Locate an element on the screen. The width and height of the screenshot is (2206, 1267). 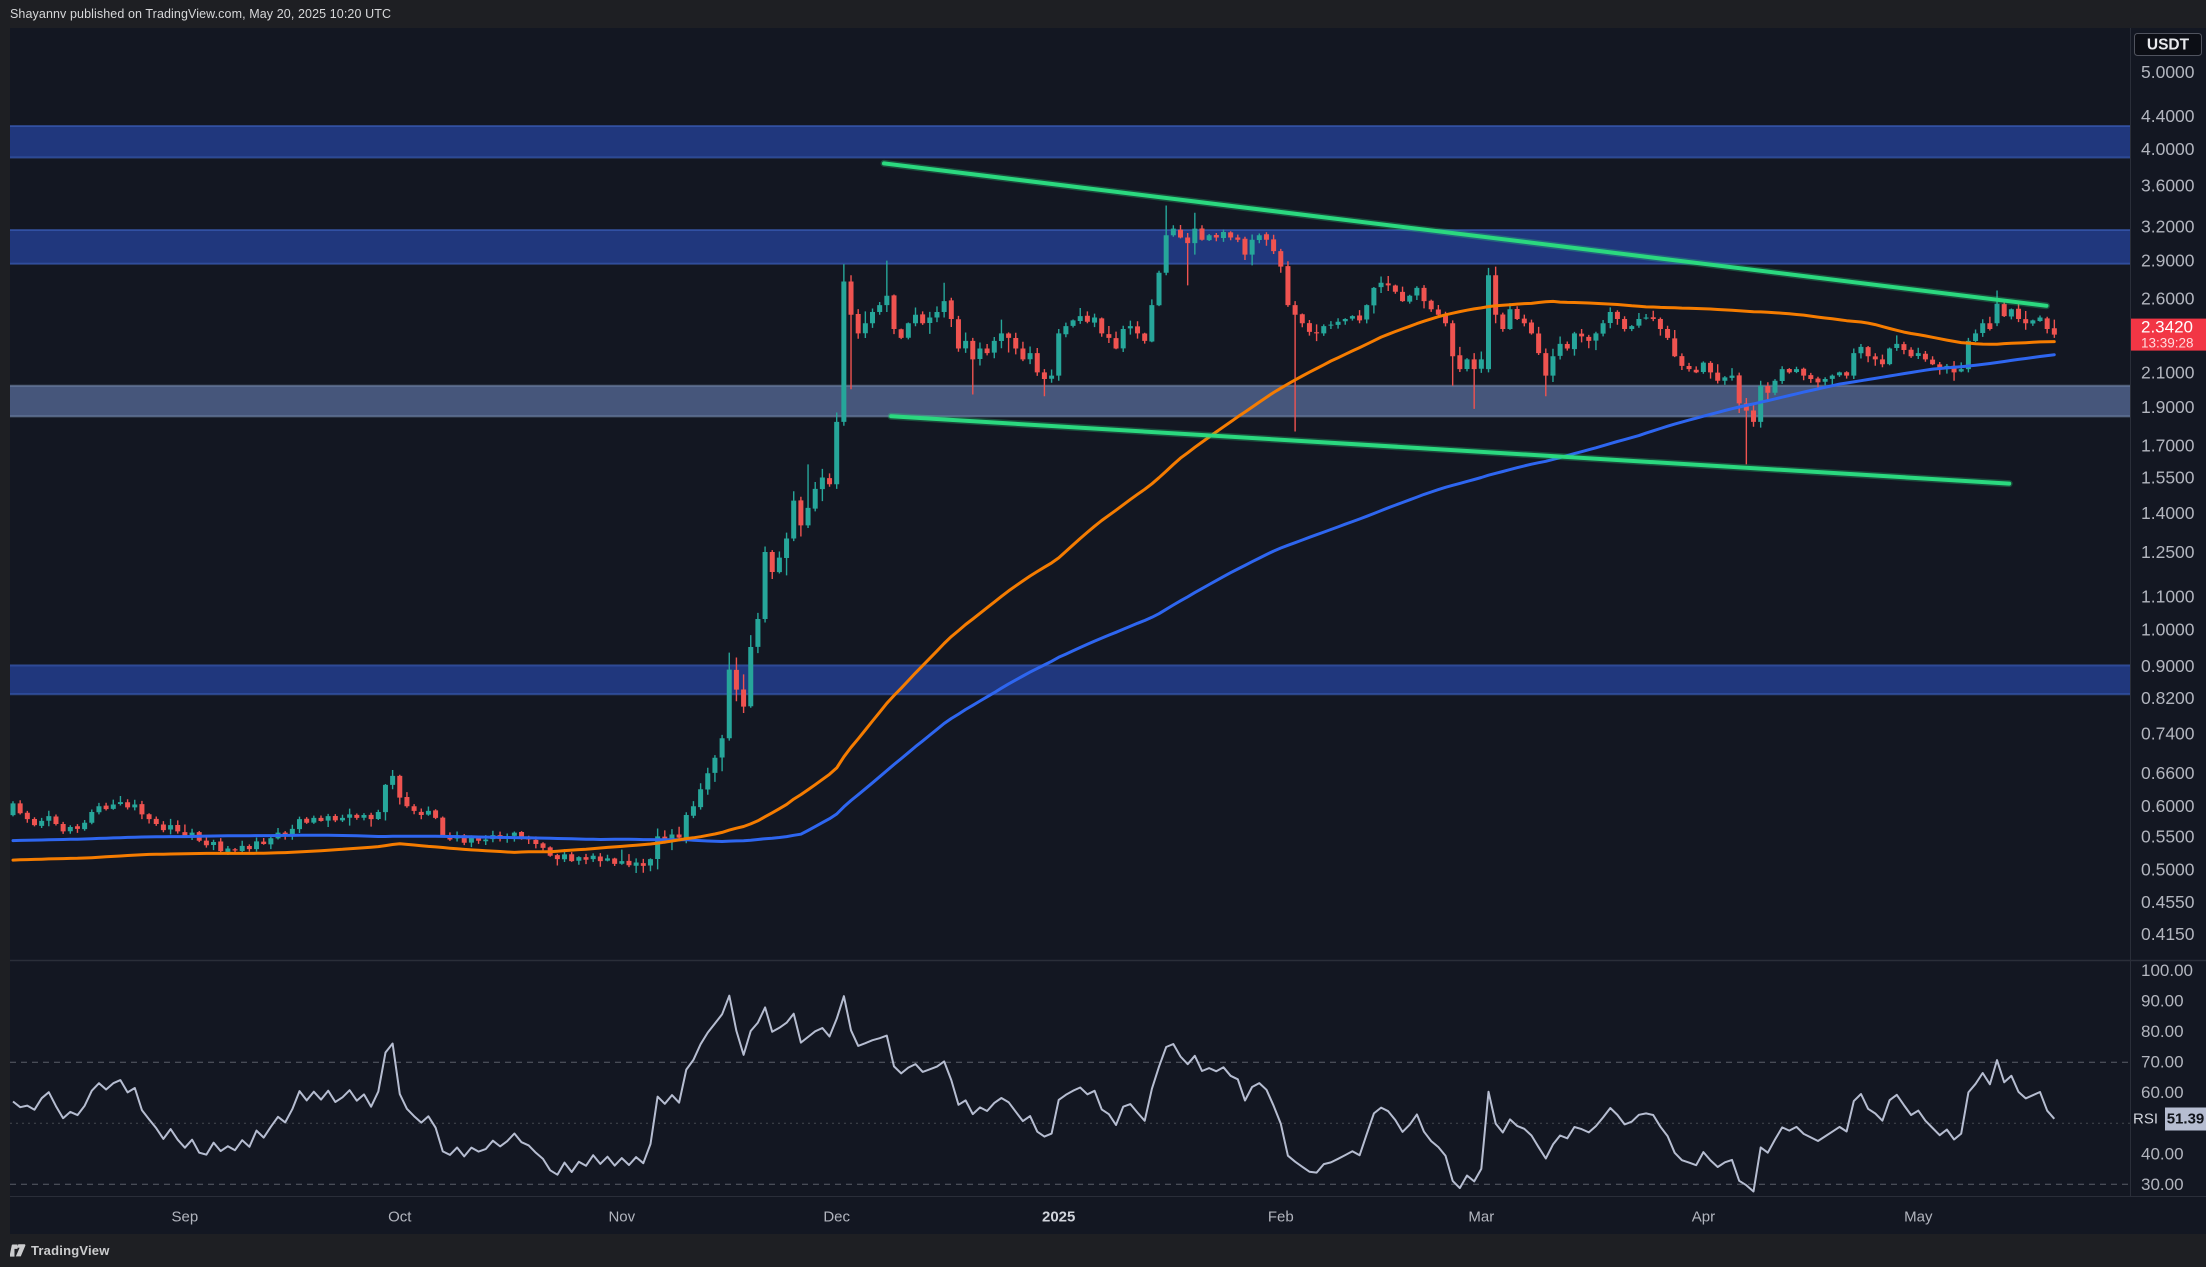
price-tick-label: 2.9000 is located at coordinates (2168, 261).